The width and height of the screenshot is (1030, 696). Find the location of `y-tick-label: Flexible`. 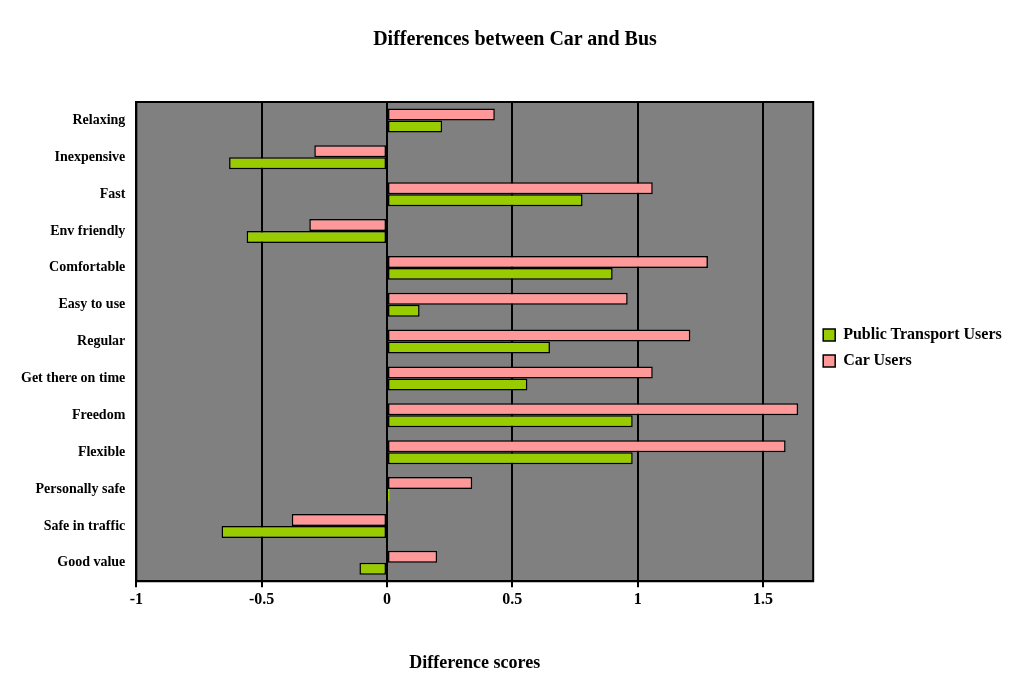

y-tick-label: Flexible is located at coordinates (101, 451).